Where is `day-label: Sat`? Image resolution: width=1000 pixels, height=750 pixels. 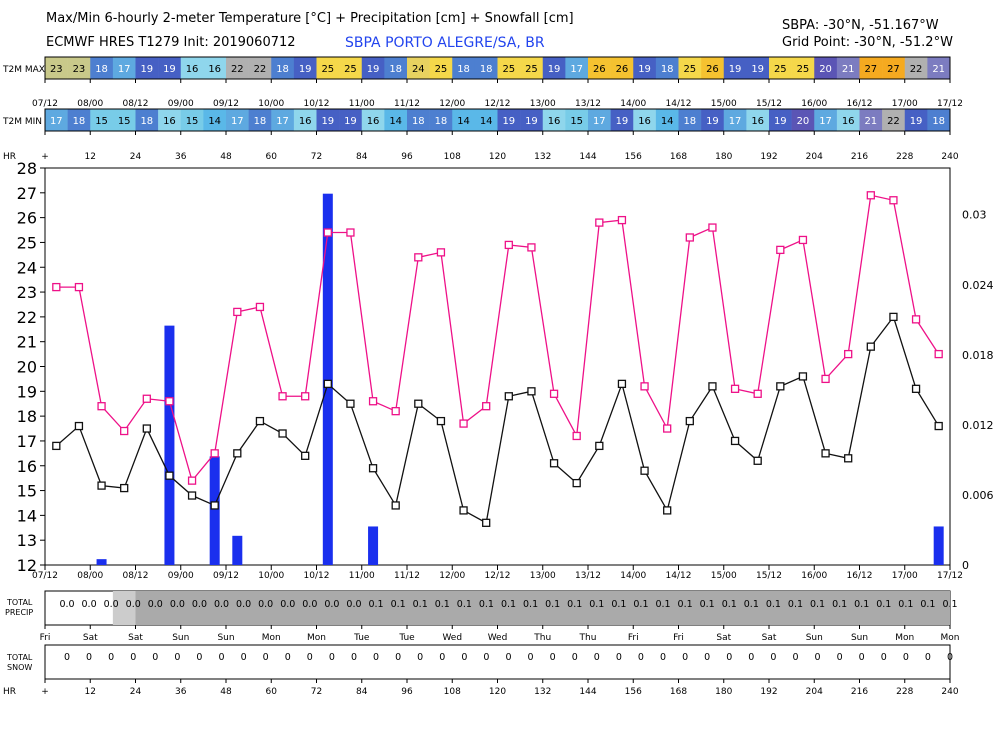
day-label: Sat is located at coordinates (769, 638).